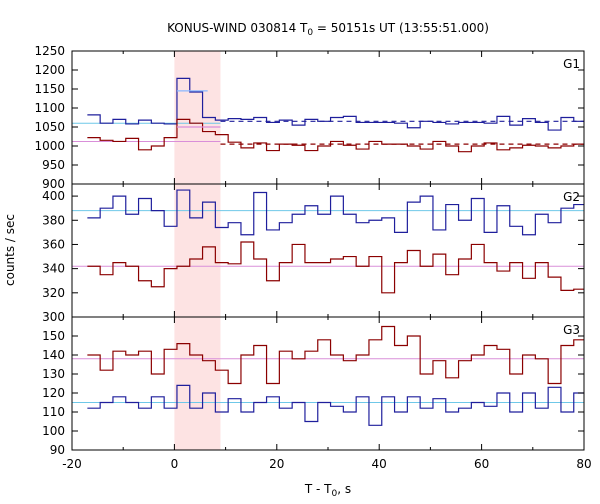 The width and height of the screenshot is (600, 504). What do you see at coordinates (571, 330) in the screenshot?
I see `panel-label-g3: G3` at bounding box center [571, 330].